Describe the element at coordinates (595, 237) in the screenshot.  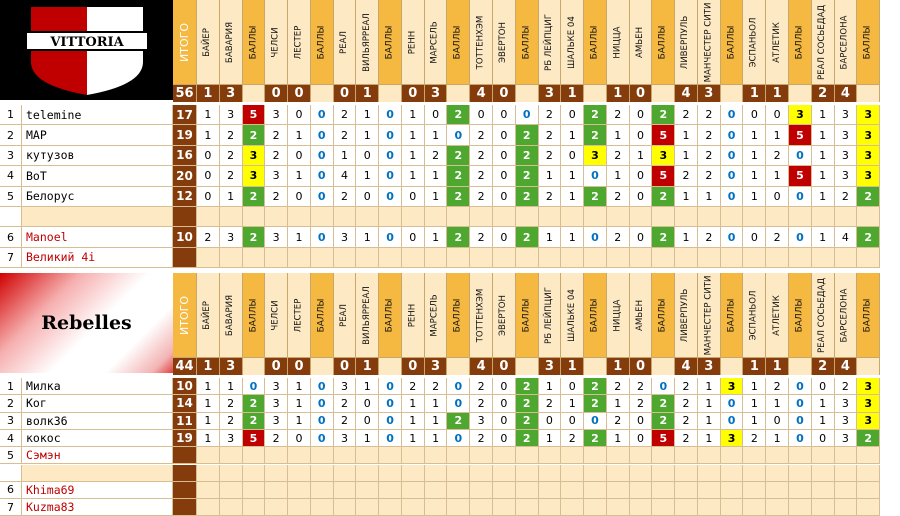
I see `points-cell: 0` at that location.